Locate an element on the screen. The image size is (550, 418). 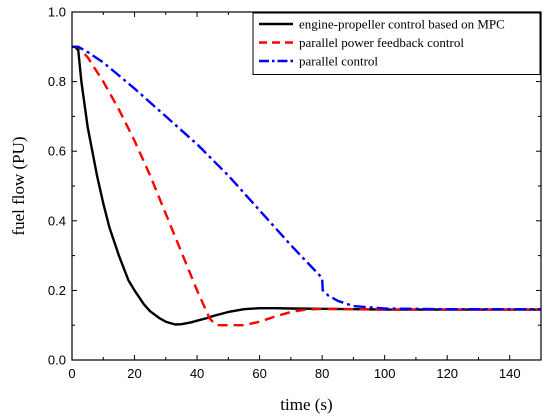
x-tick-label: 140 is located at coordinates (510, 373).